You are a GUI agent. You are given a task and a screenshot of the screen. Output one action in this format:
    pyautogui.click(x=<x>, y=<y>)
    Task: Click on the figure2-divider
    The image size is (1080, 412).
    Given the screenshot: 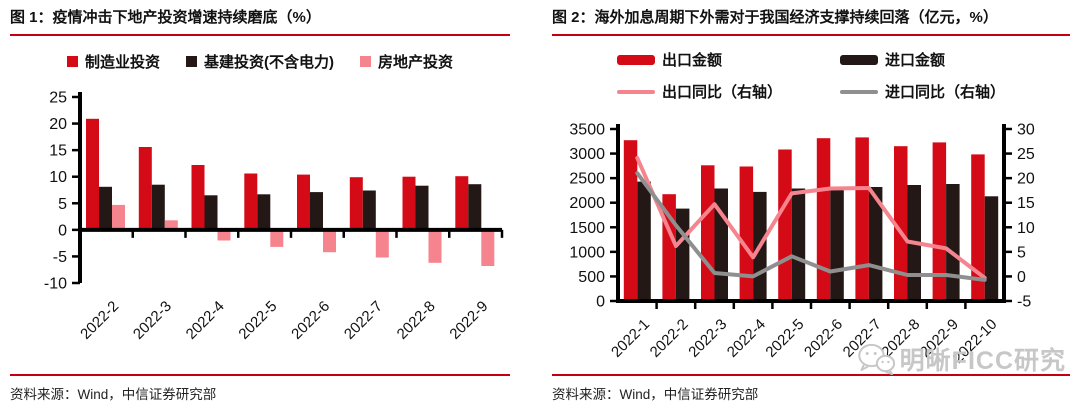 What is the action you would take?
    pyautogui.click(x=811, y=375)
    